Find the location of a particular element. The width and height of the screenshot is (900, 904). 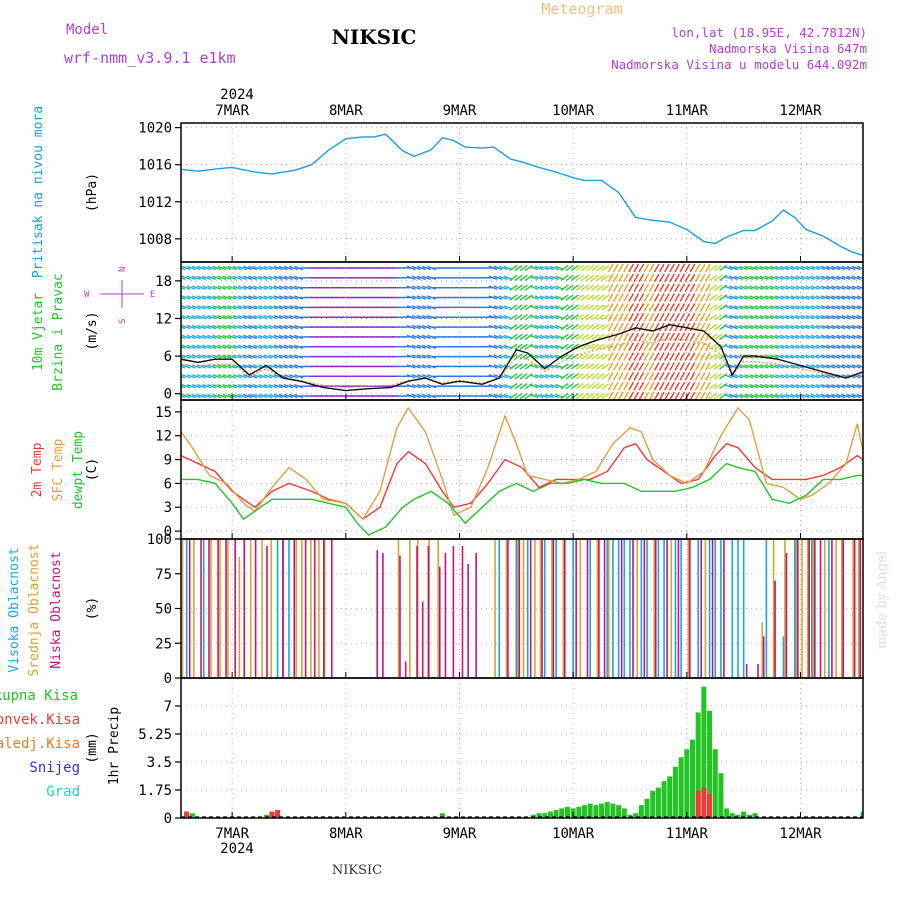

y-tick-label: 12 is located at coordinates (163, 319).